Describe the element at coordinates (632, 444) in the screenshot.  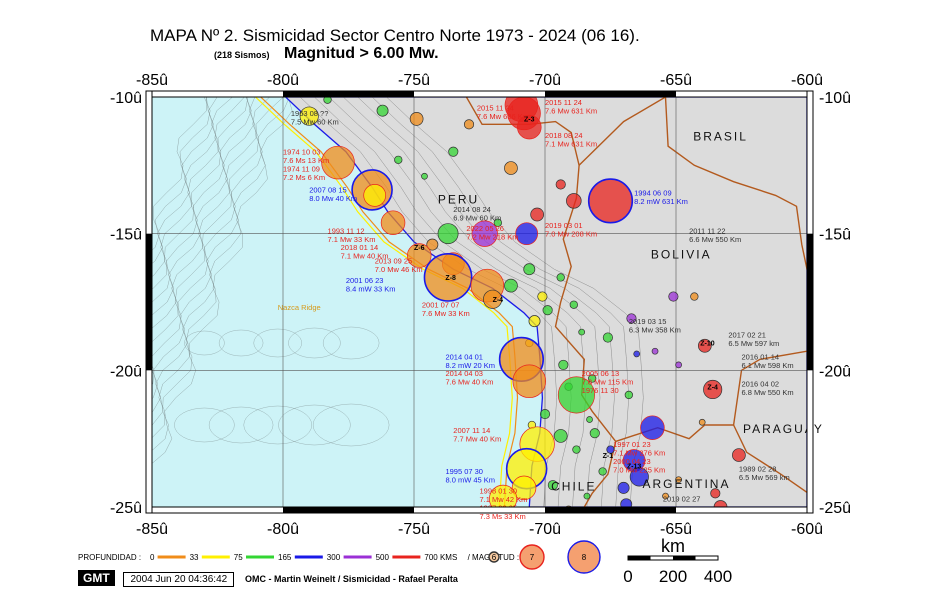
I see `annotation-line: 1997 01 23` at that location.